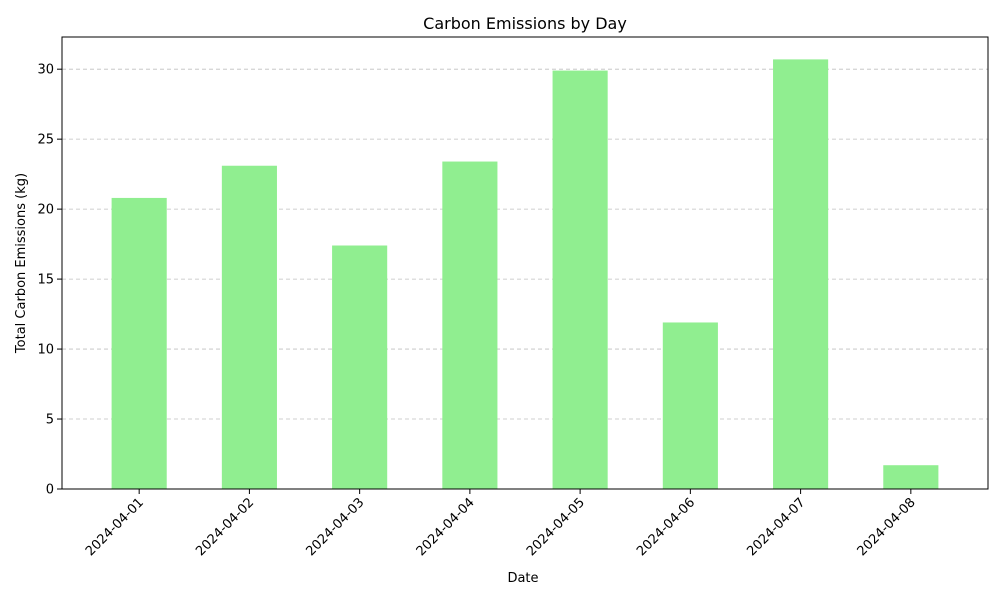  Describe the element at coordinates (525, 23) in the screenshot. I see `chart-title: Carbon Emissions by Day` at that location.